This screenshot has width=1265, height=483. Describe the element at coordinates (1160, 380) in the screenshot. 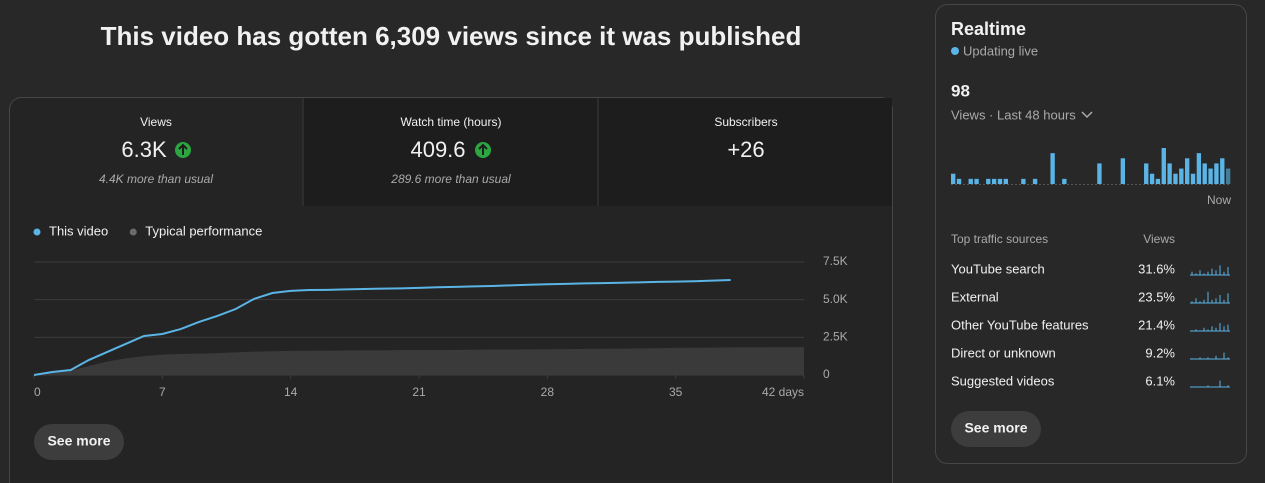

I see `source-share: 6.1%` at that location.